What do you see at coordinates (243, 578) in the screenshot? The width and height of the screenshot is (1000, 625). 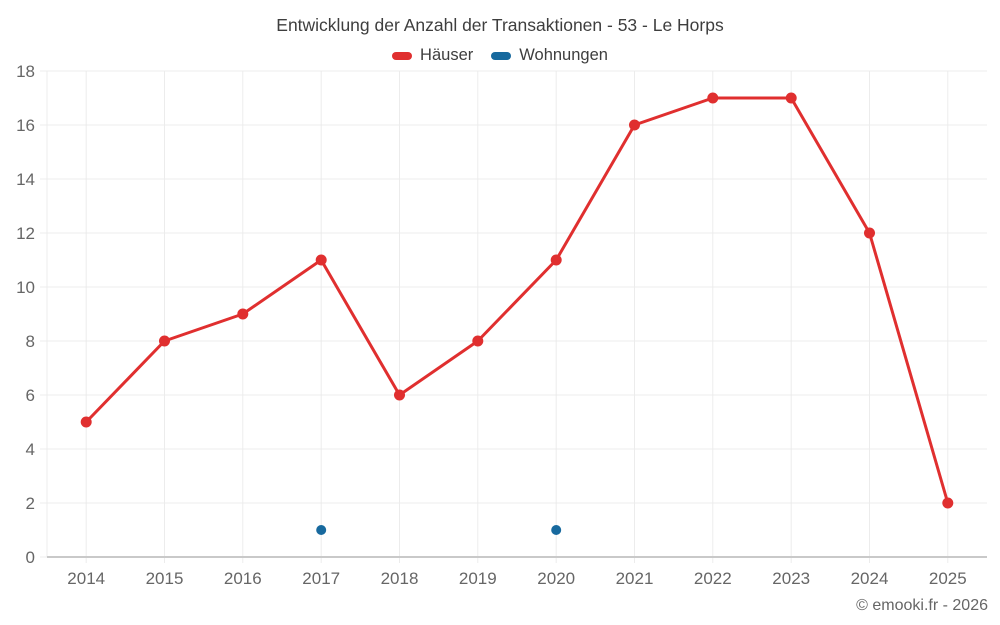 I see `svg-text: 2016` at bounding box center [243, 578].